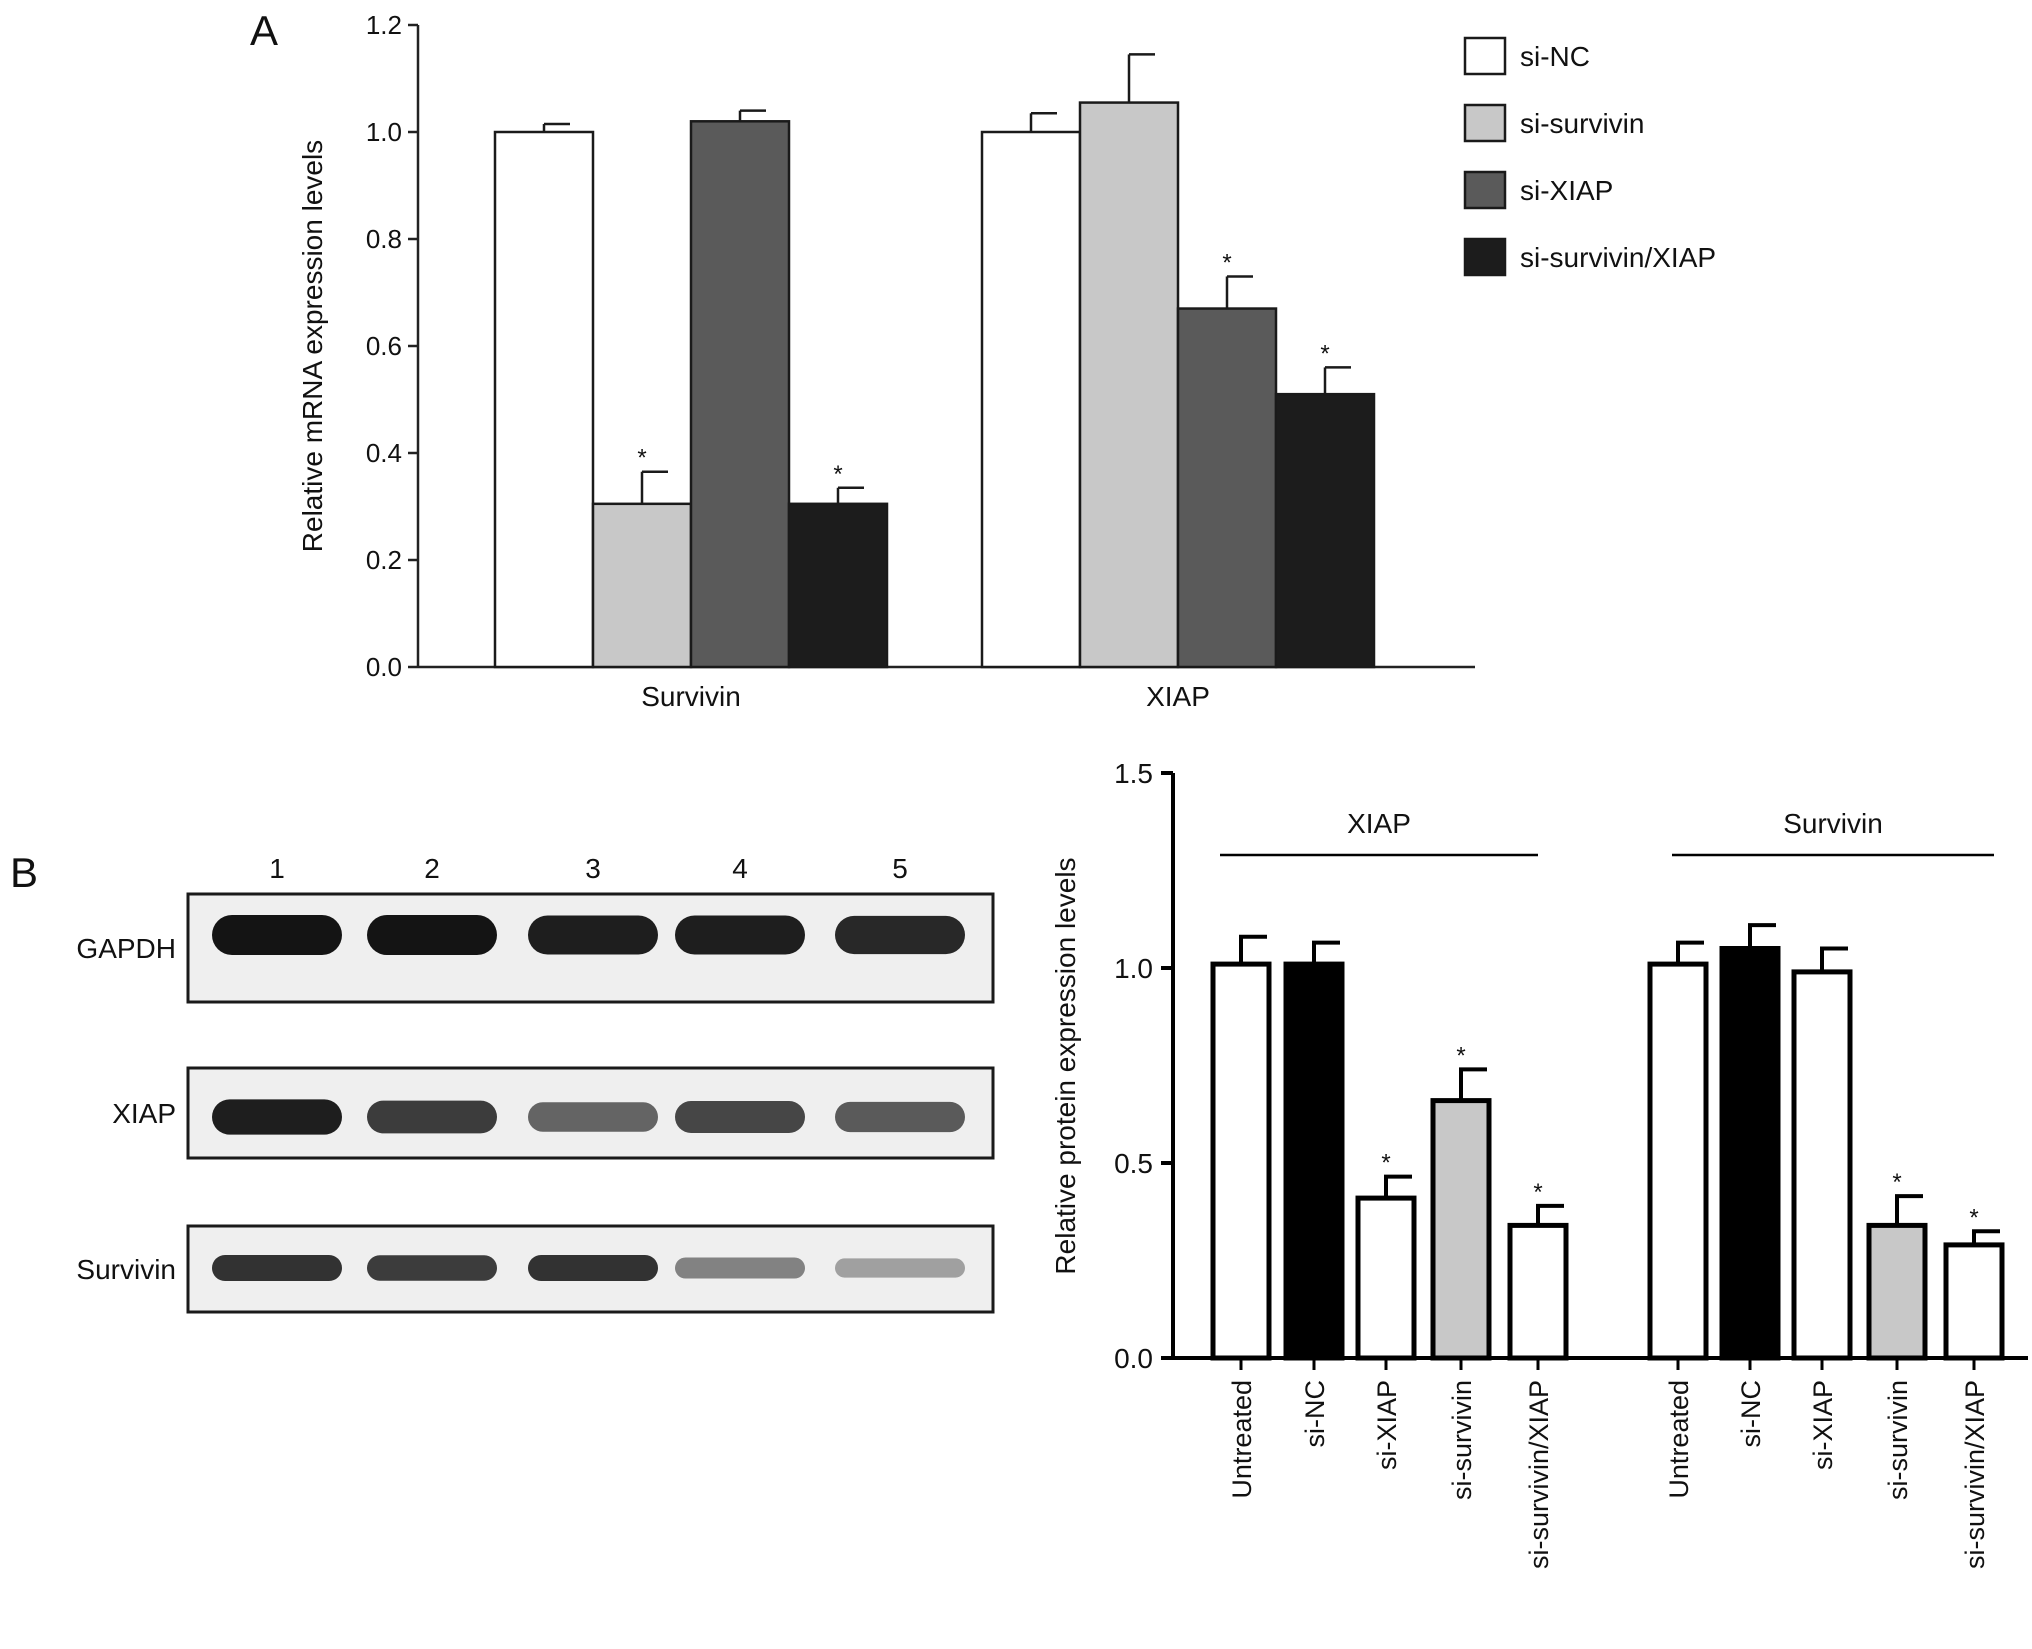 The width and height of the screenshot is (2032, 1649). I want to click on y-tick-label: 0.6, so click(384, 346).